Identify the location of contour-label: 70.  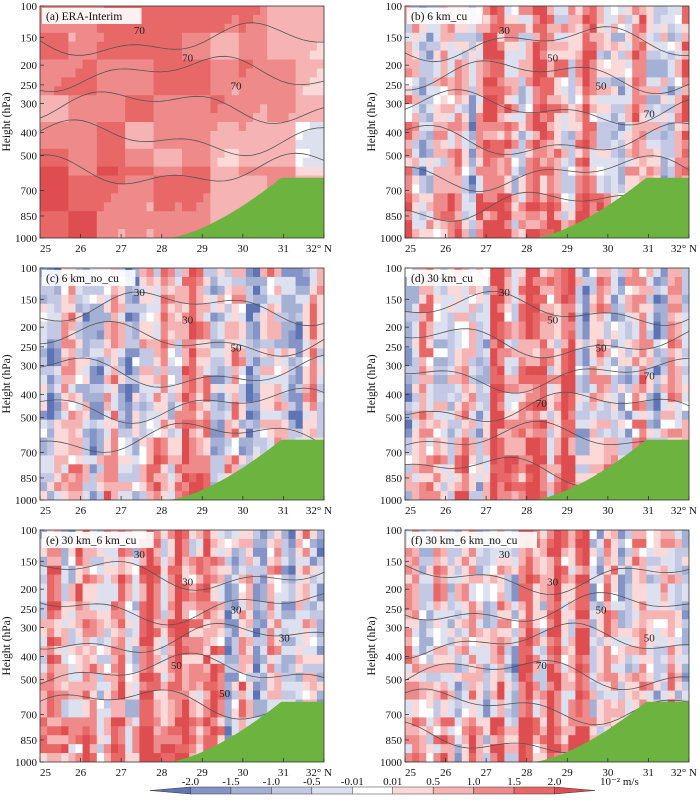
(650, 376).